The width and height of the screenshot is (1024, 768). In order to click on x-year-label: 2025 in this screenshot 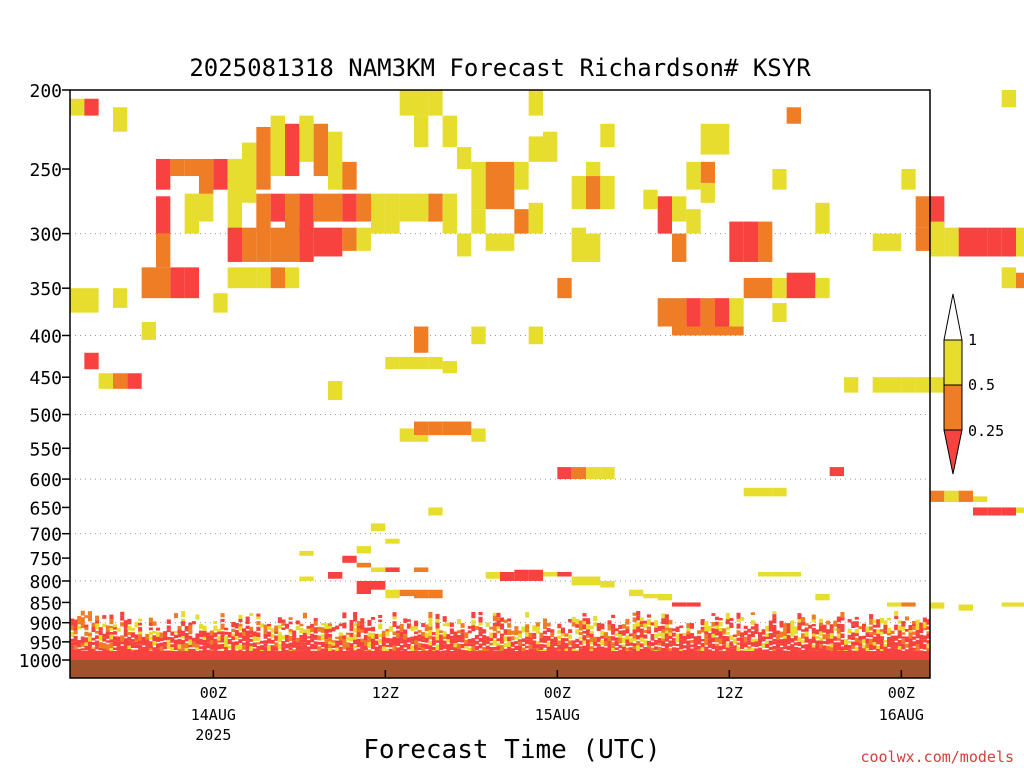, I will do `click(213, 735)`.